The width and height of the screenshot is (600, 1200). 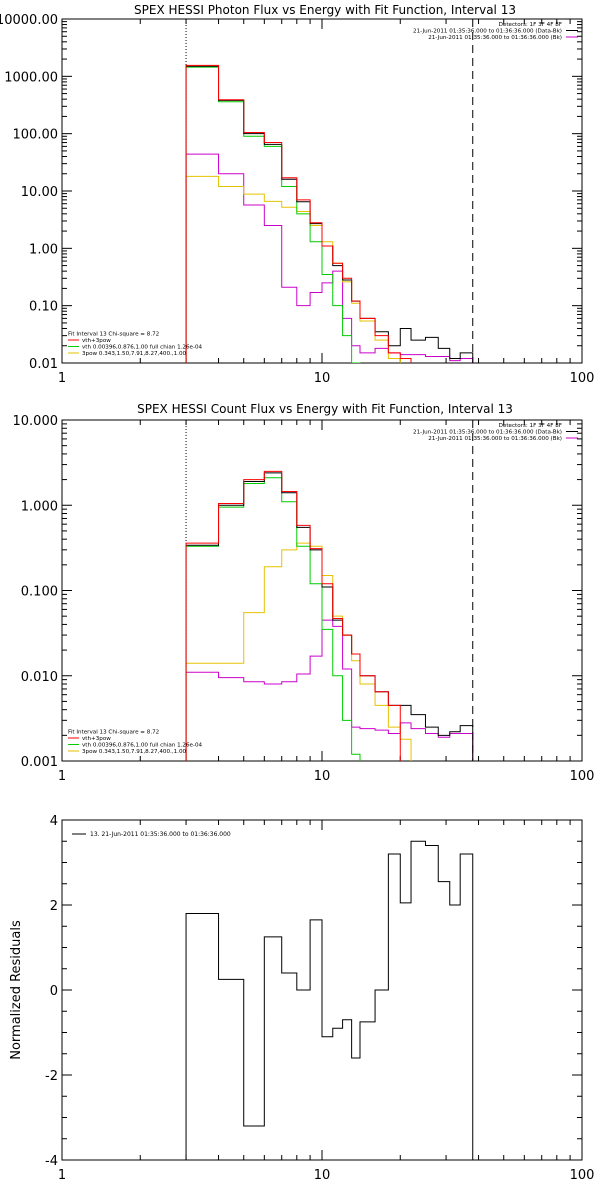 What do you see at coordinates (134, 354) in the screenshot?
I see `photon-legend-fit-text: 3pow 0.343,1.50,7.91,8.27,400.,1.00` at bounding box center [134, 354].